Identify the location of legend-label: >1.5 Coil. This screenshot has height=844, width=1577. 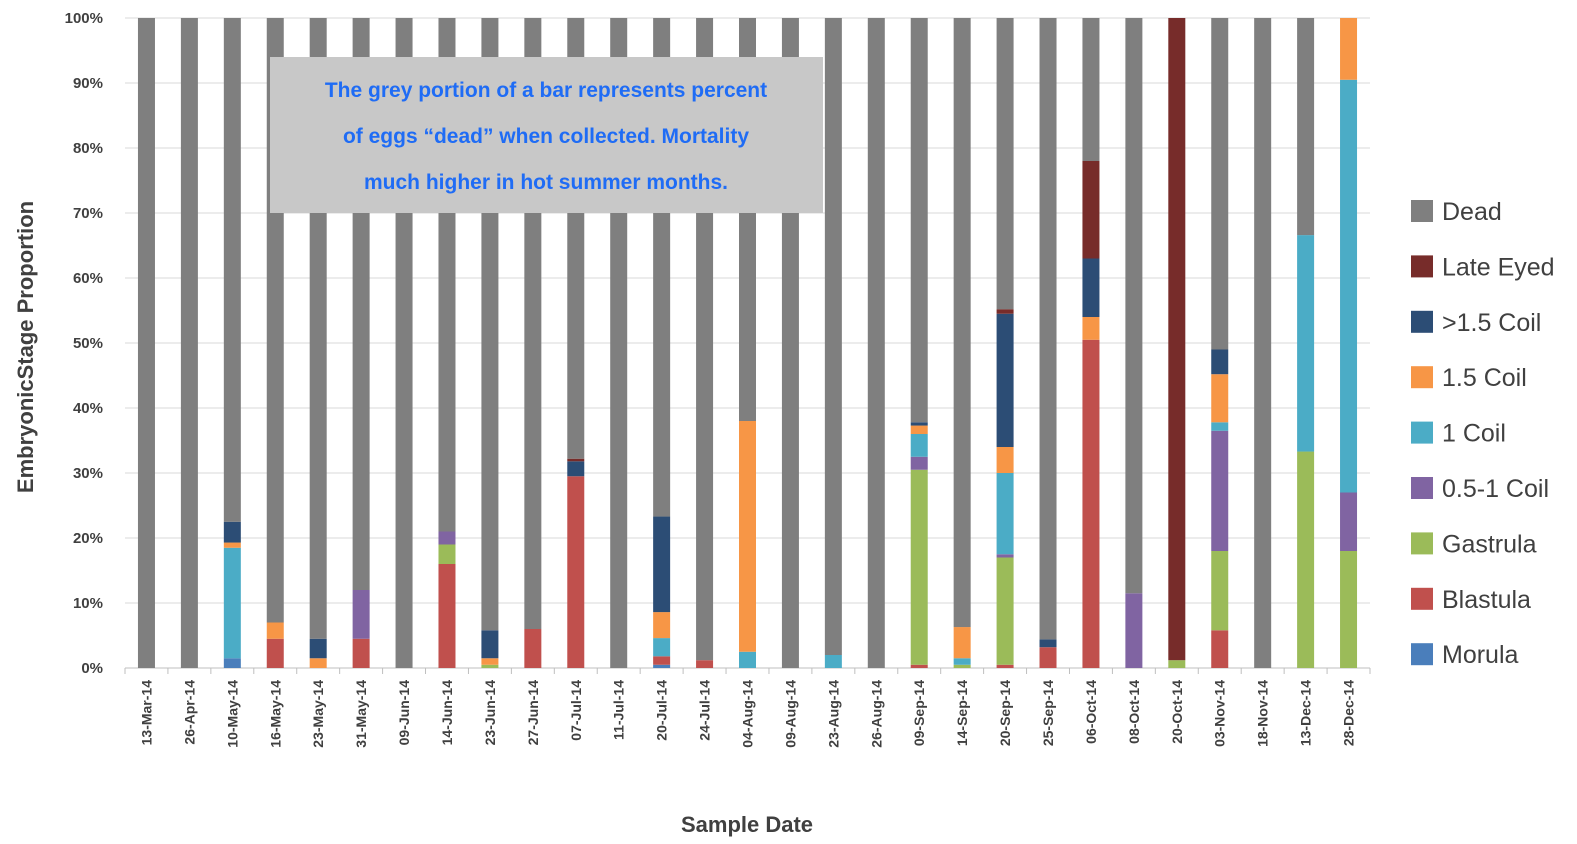
(1491, 323).